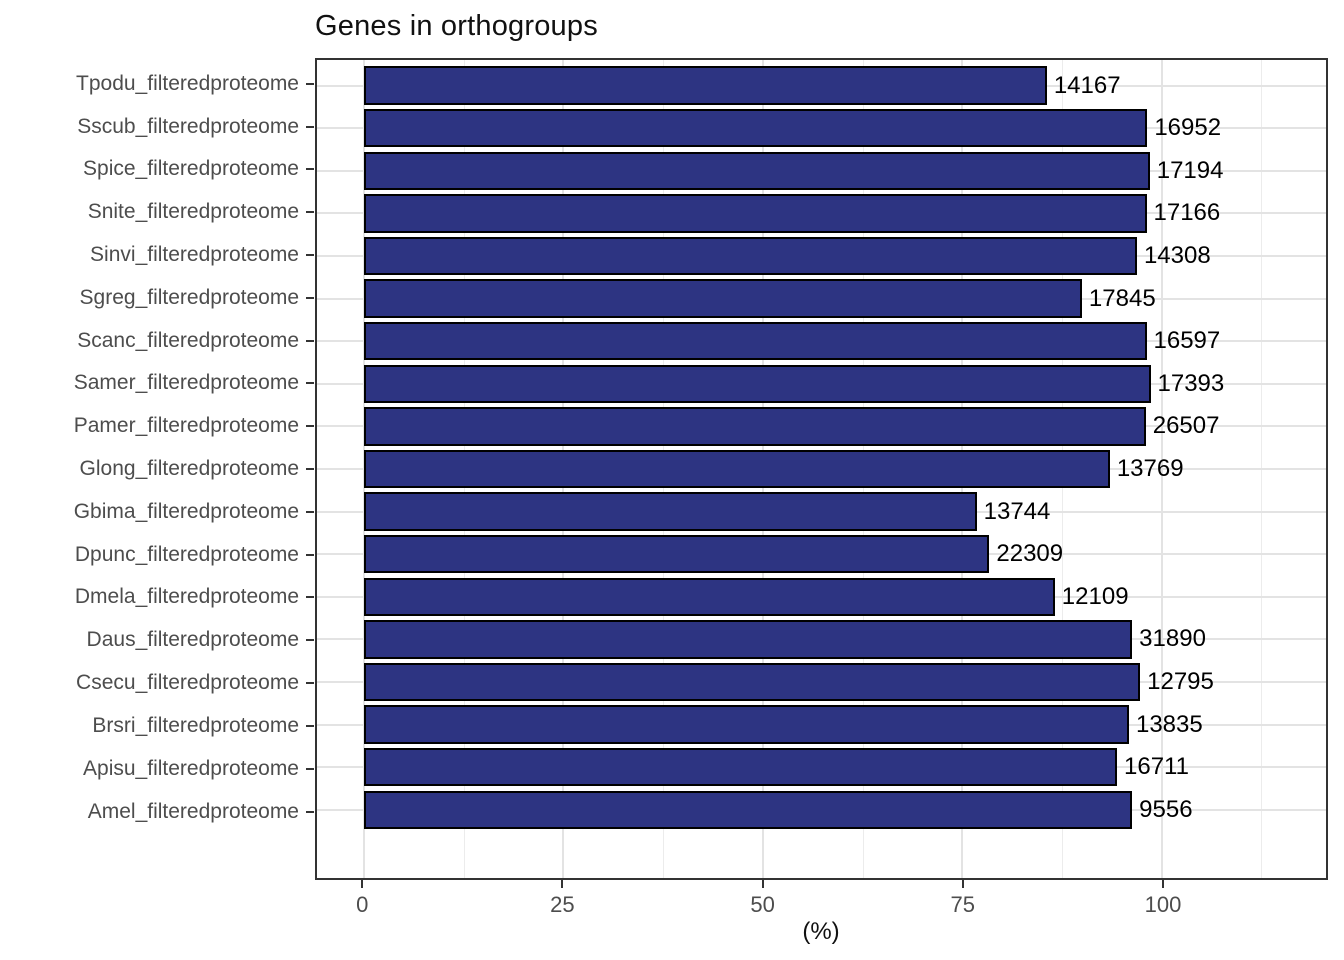 This screenshot has height=960, width=1344. What do you see at coordinates (1122, 298) in the screenshot?
I see `bar-value-label: 17845` at bounding box center [1122, 298].